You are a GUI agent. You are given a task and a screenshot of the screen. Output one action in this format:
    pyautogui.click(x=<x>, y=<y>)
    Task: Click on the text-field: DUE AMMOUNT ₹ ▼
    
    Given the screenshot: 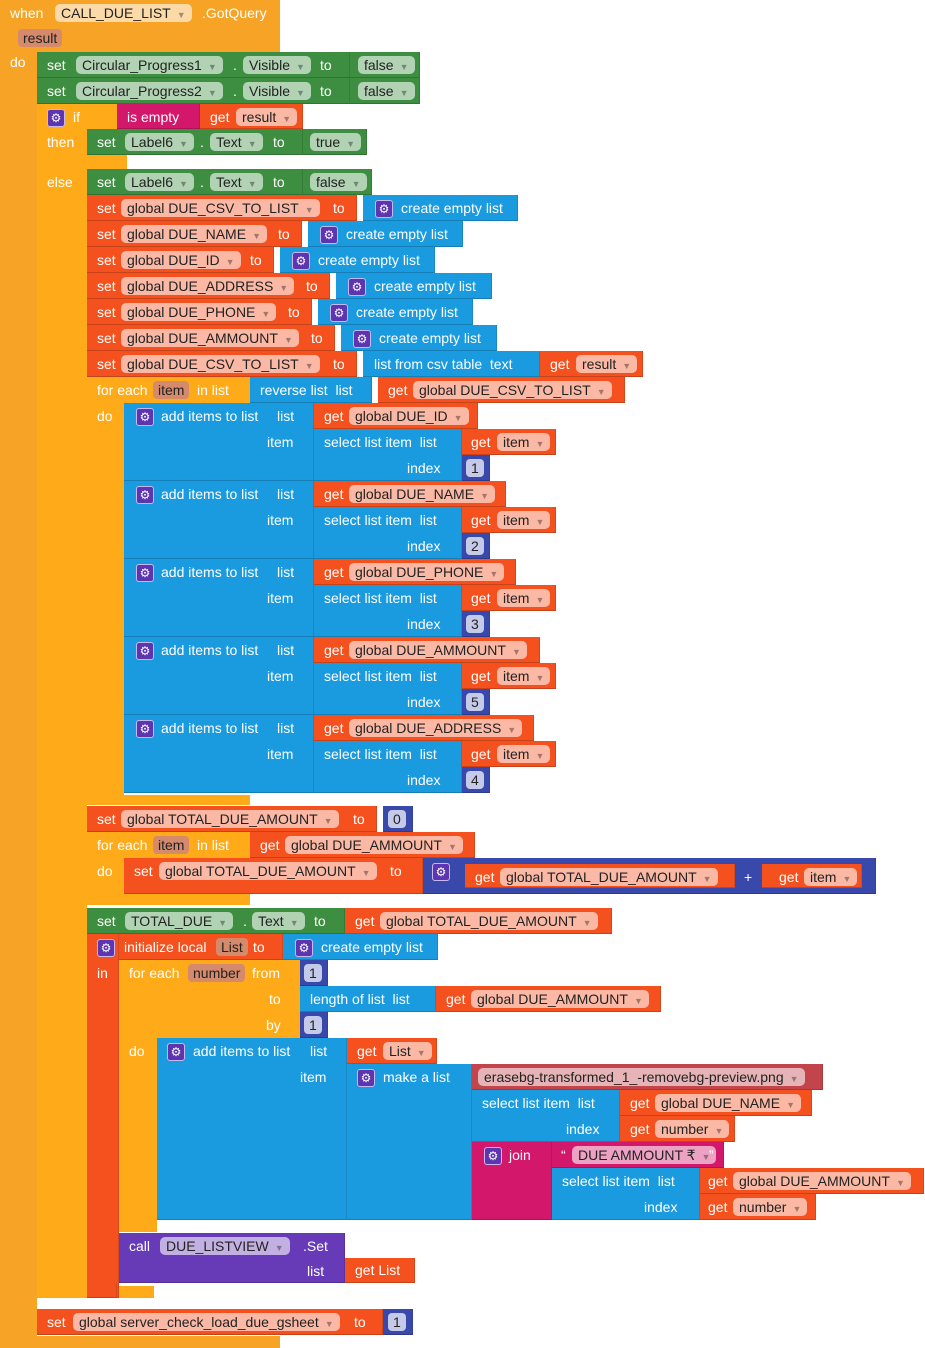 What is the action you would take?
    pyautogui.click(x=644, y=1155)
    